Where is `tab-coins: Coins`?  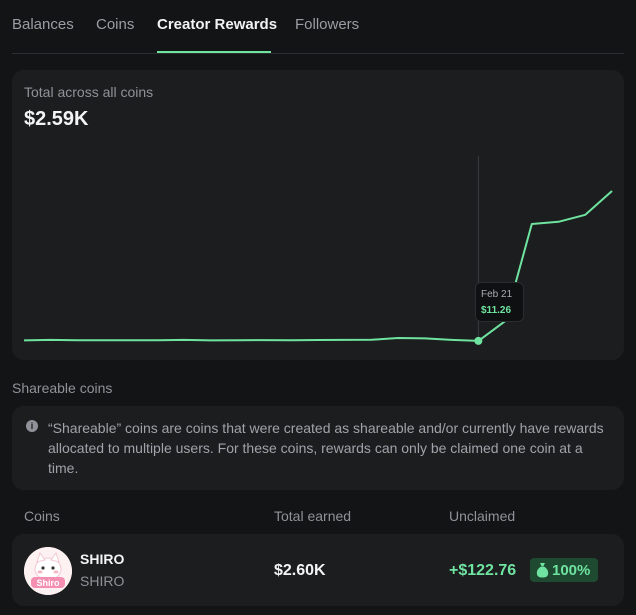
tab-coins: Coins is located at coordinates (115, 24).